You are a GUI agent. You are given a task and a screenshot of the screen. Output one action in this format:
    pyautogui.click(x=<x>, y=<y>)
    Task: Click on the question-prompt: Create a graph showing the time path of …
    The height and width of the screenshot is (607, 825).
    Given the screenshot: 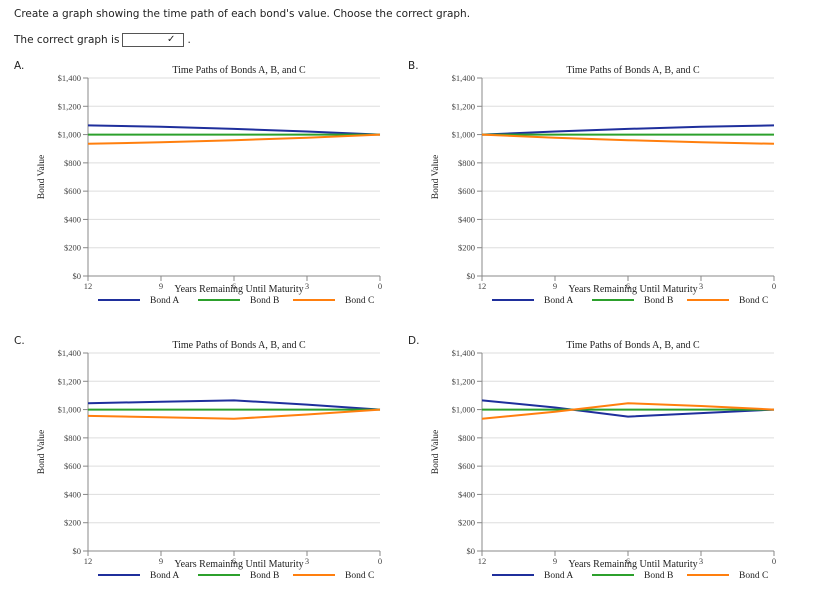 What is the action you would take?
    pyautogui.click(x=242, y=14)
    